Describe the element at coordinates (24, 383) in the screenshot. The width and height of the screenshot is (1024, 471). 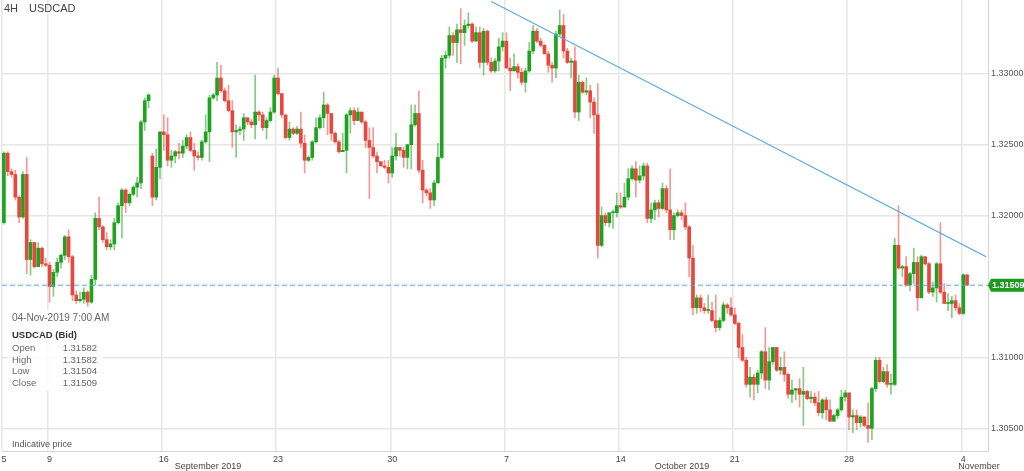
I see `annotation: Close` at that location.